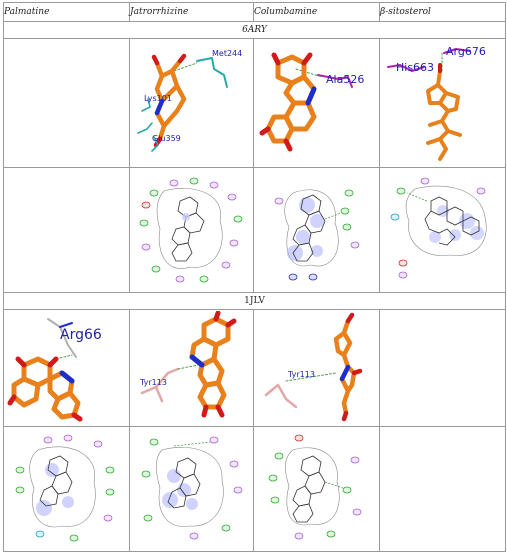 This screenshot has height=552, width=507. What do you see at coordinates (158, 98) in the screenshot?
I see `residue-label-lys101: Lys101` at bounding box center [158, 98].